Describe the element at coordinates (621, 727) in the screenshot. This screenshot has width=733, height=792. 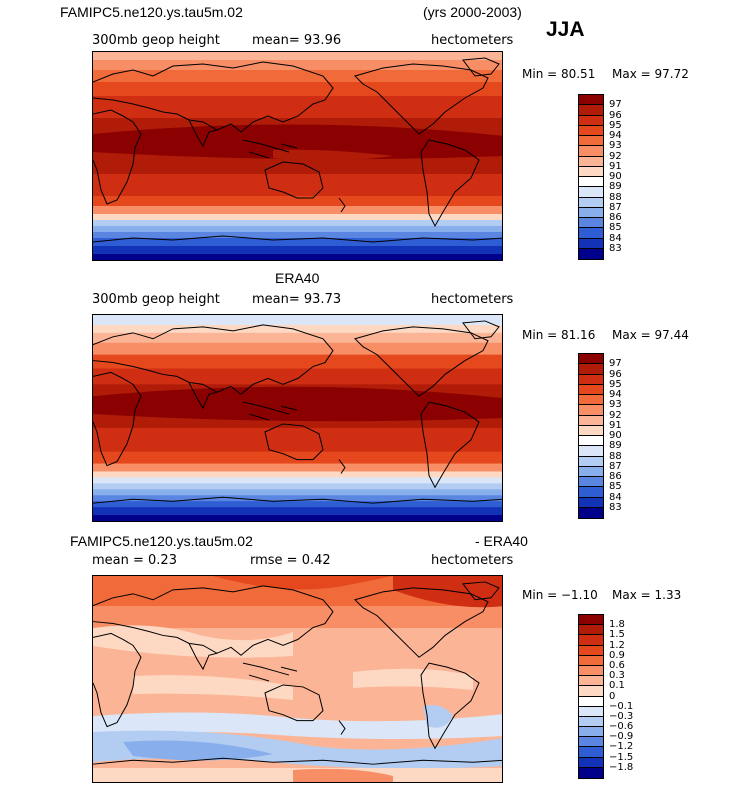
I see `colorbar-tick-label: −0.6` at that location.